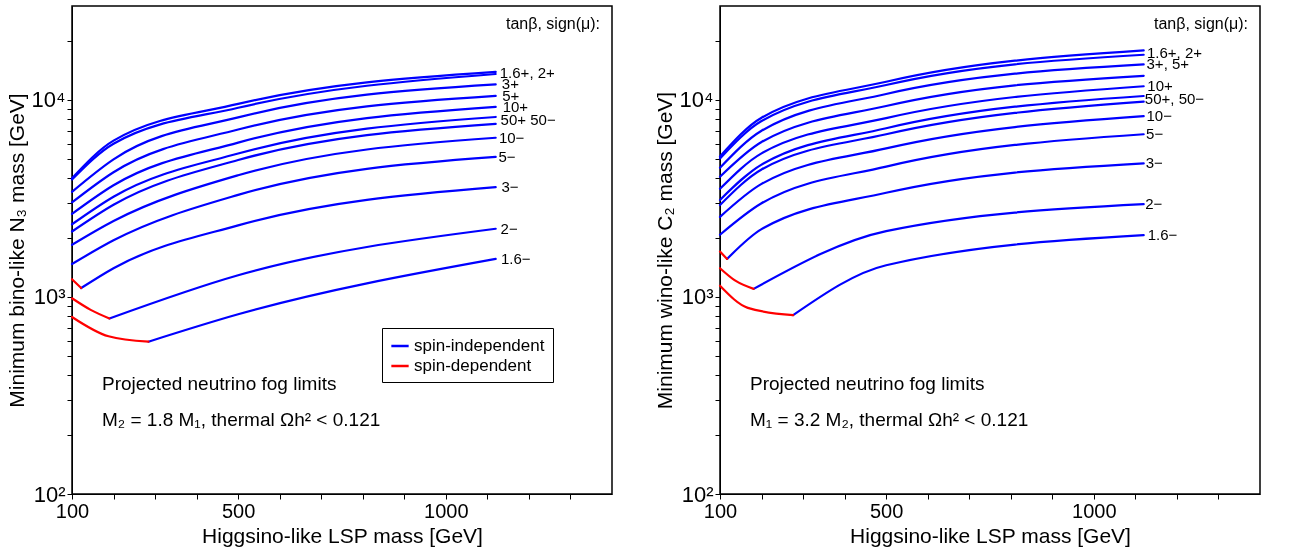 This screenshot has height=560, width=1293. Describe the element at coordinates (889, 419) in the screenshot. I see `annotation: M₁ = 3.2 M₂, thermal Ωh² < 0.121` at that location.